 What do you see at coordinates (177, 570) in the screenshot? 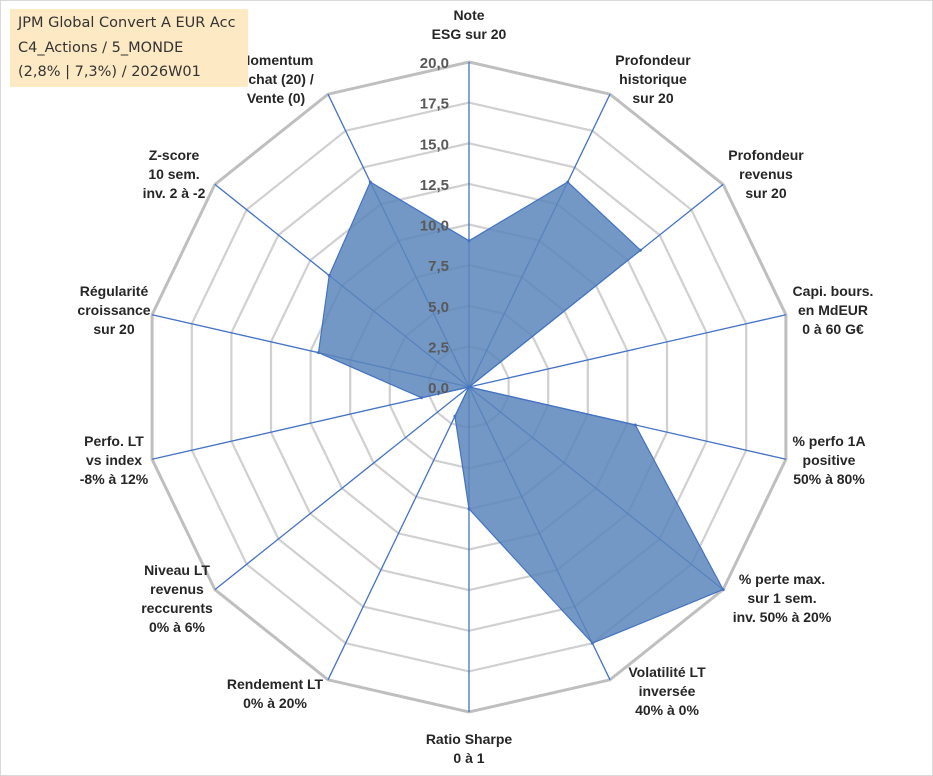
I see `axis-label-line: Niveau LT` at bounding box center [177, 570].